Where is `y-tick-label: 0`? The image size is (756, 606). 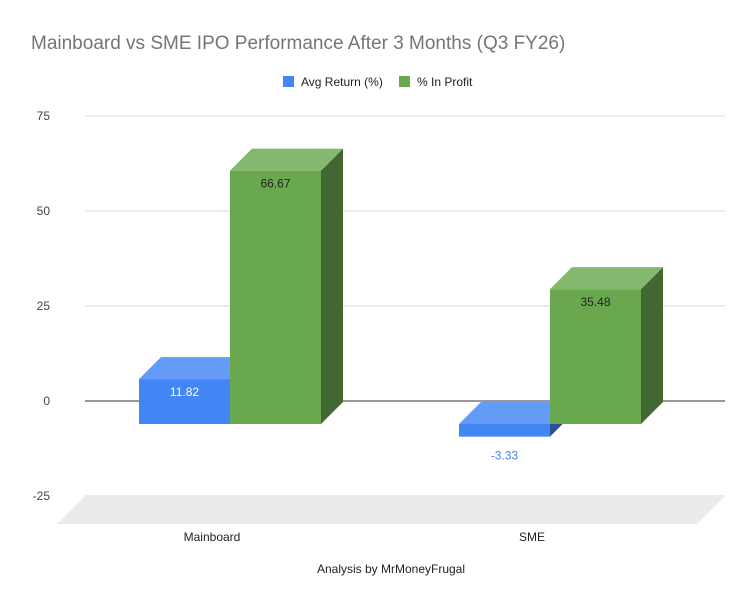 y-tick-label: 0 is located at coordinates (46, 401).